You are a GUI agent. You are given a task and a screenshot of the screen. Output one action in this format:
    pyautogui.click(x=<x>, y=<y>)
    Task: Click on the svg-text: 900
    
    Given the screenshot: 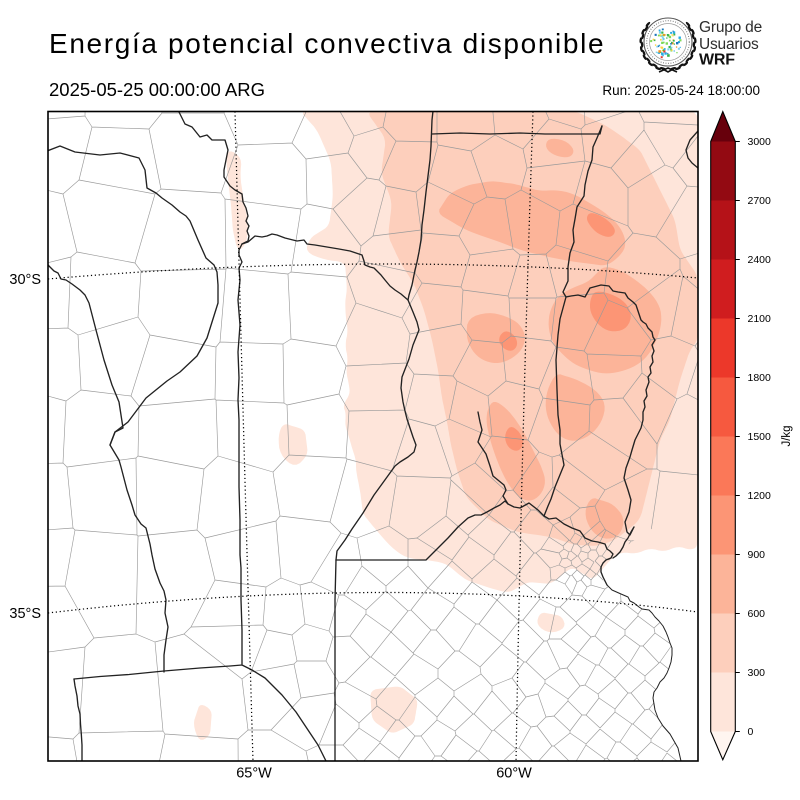 What is the action you would take?
    pyautogui.click(x=757, y=555)
    